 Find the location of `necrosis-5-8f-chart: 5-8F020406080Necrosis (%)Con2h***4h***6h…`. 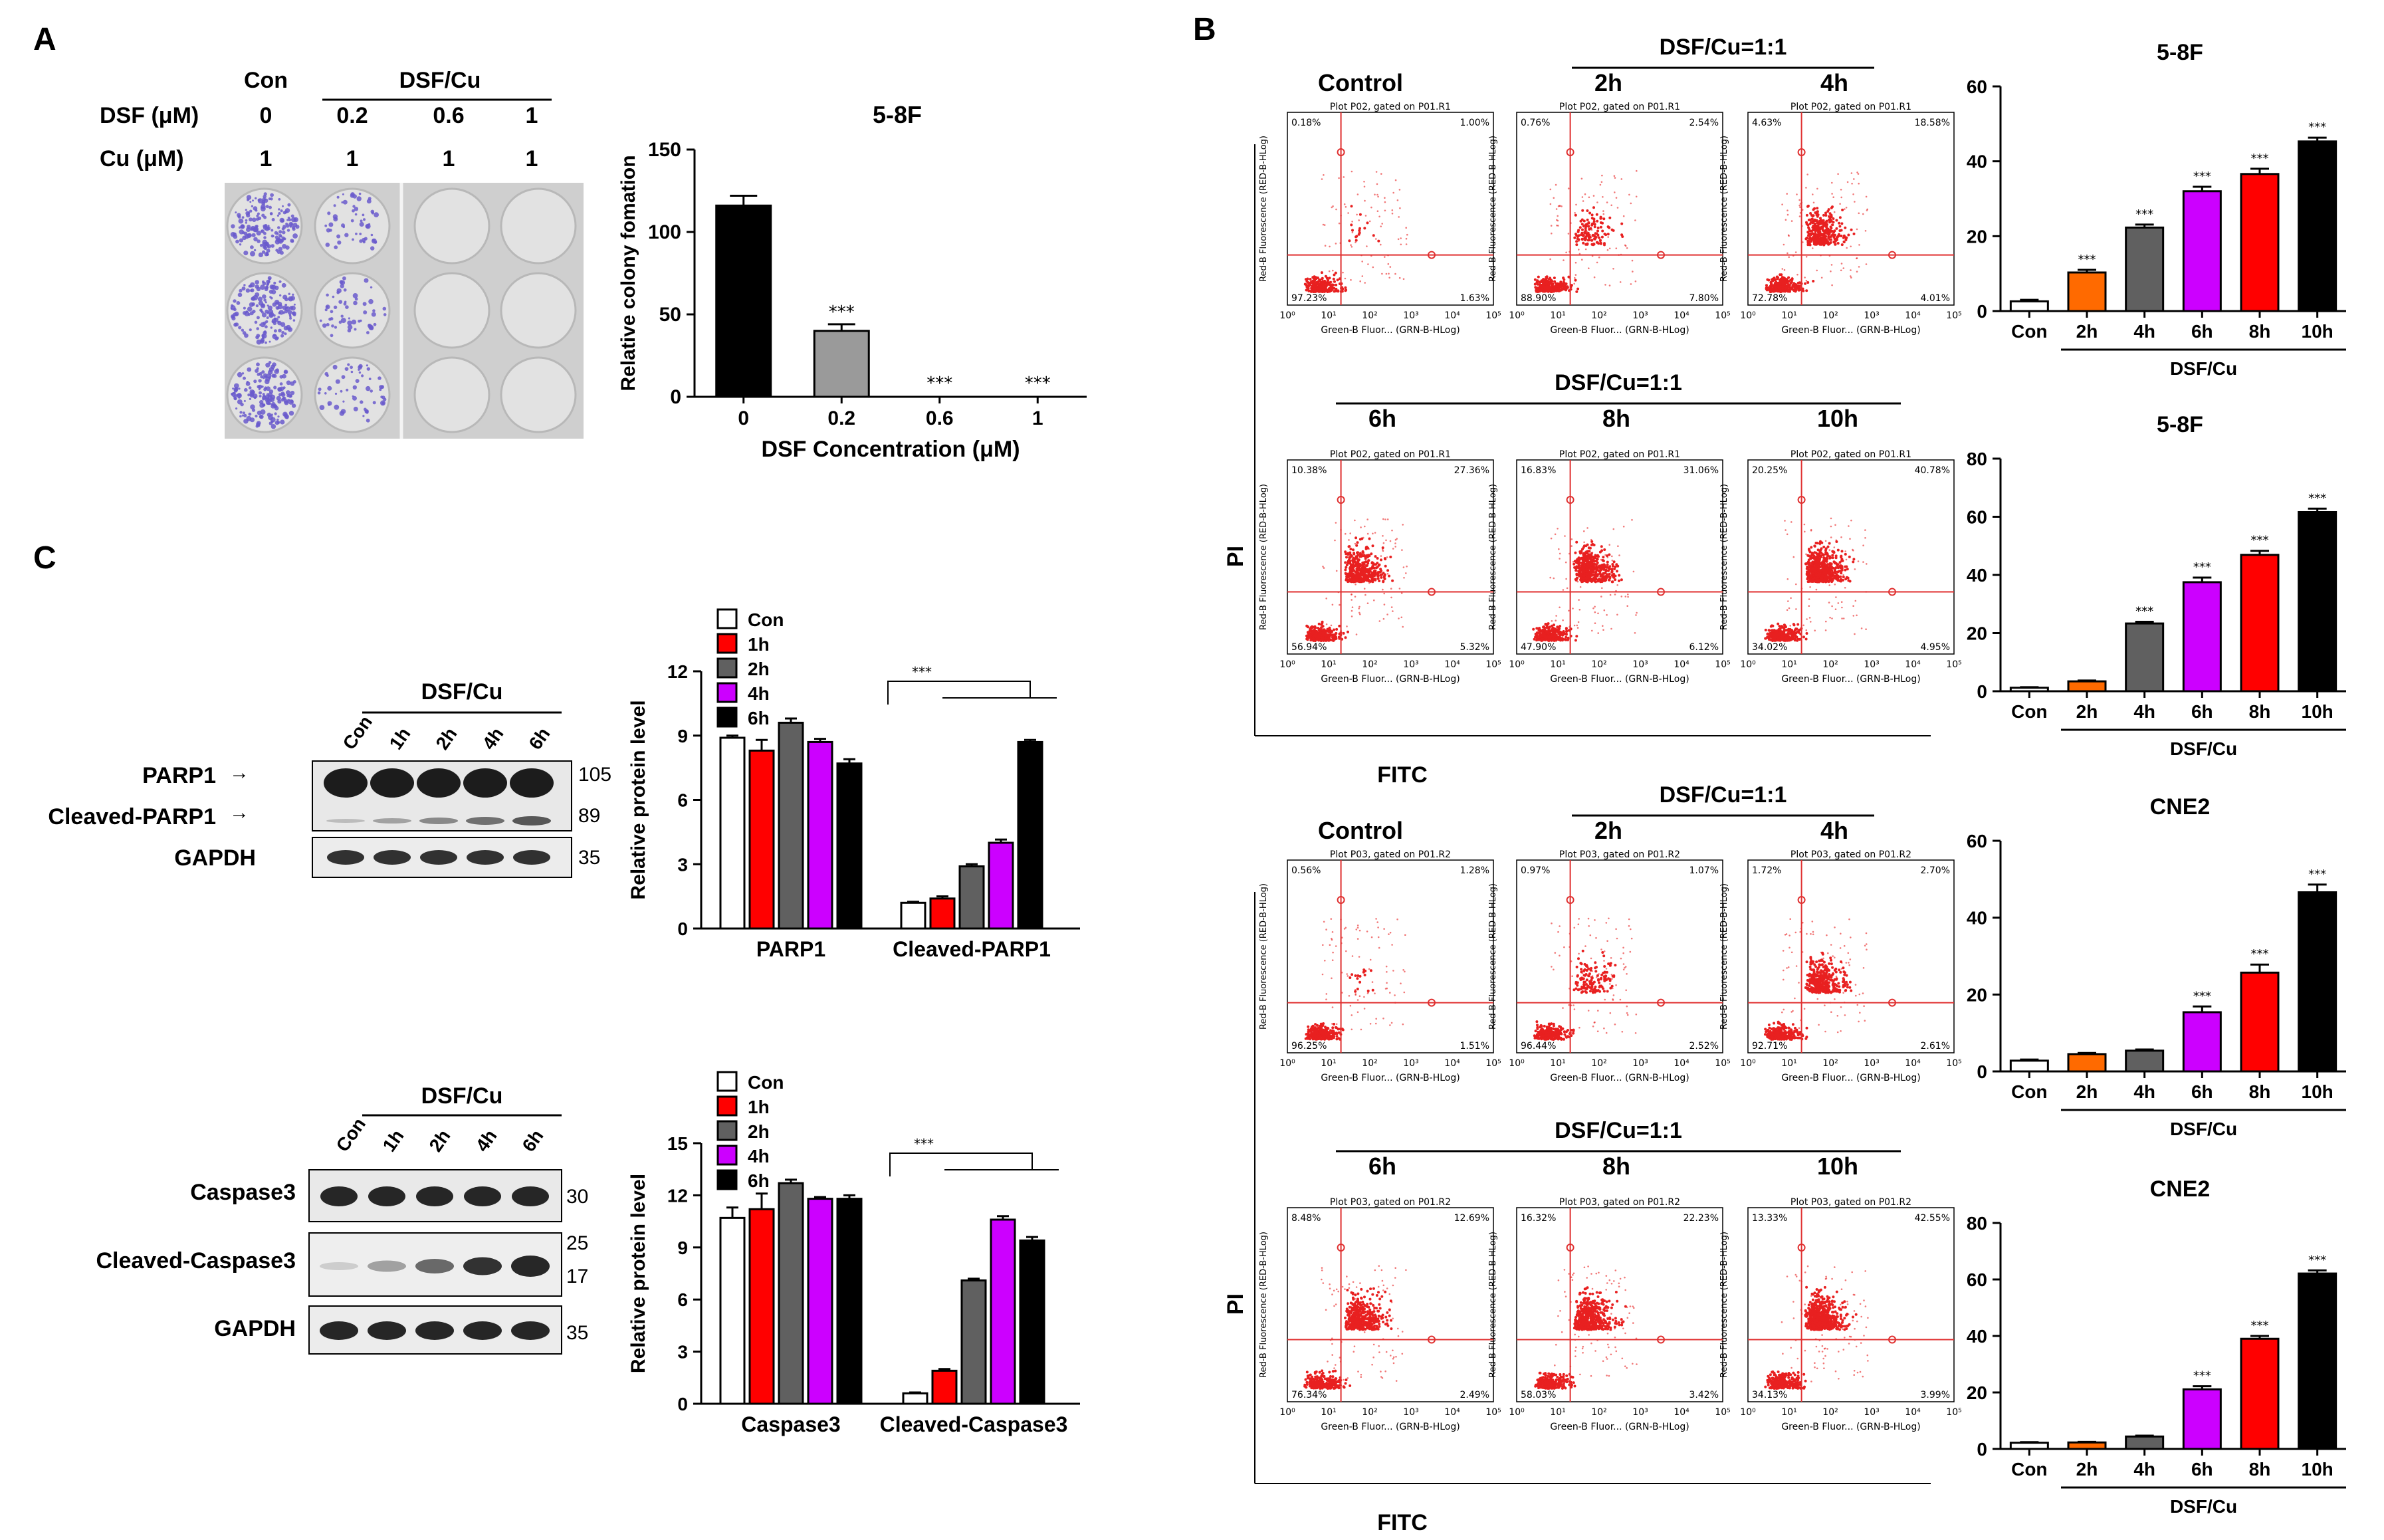

necrosis-5-8f-chart: 5-8F020406080Necrosis (%)Con2h***4h***6h… is located at coordinates (2138, 586).